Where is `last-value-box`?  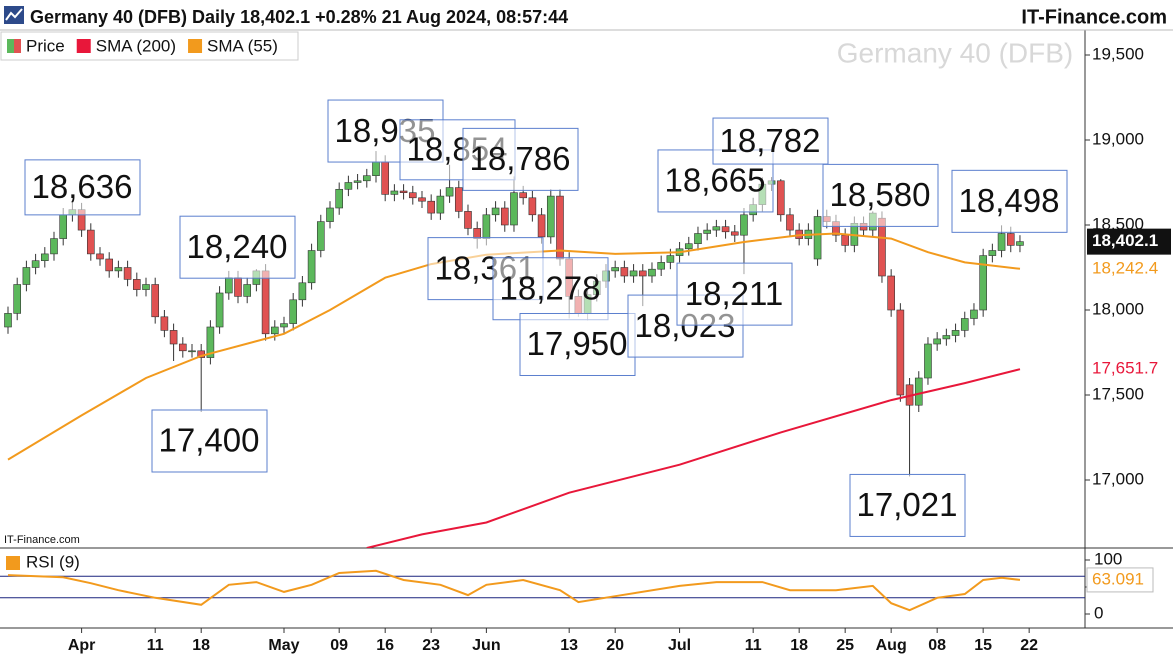 last-value-box is located at coordinates (1120, 580).